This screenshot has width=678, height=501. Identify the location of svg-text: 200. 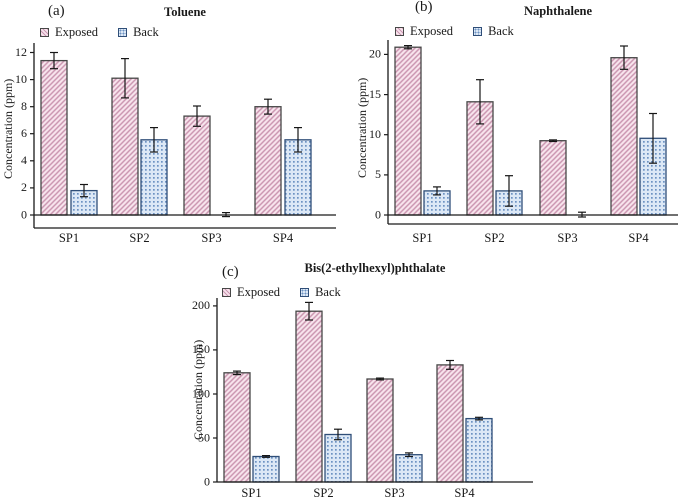
(201, 305).